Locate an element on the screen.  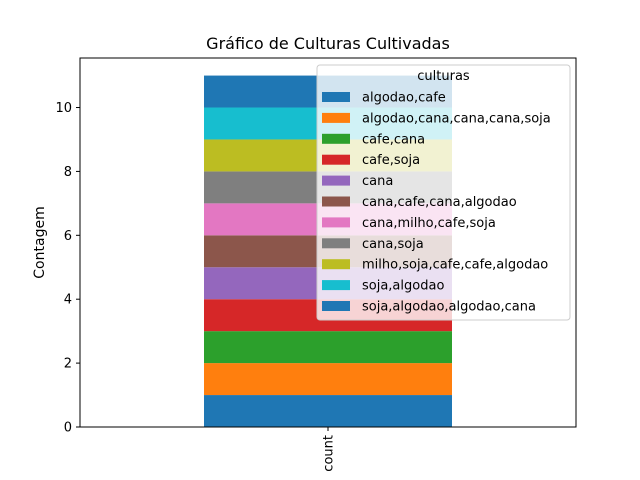
y-axis-label: Contagem is located at coordinates (40, 242).